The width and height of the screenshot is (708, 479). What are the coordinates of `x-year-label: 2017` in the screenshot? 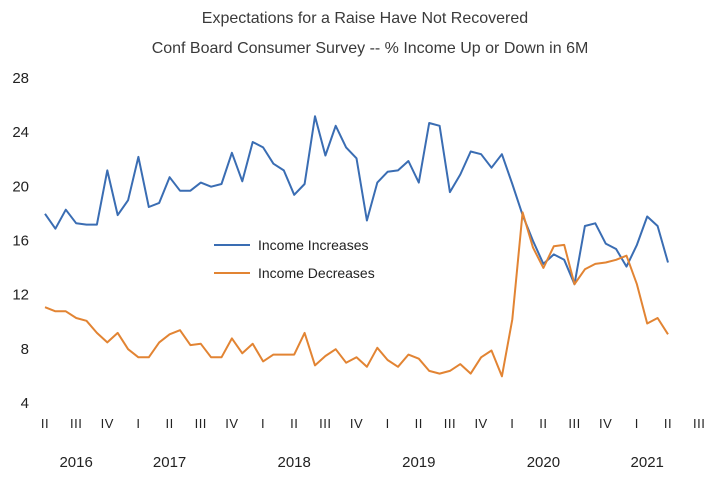 It's located at (169, 462).